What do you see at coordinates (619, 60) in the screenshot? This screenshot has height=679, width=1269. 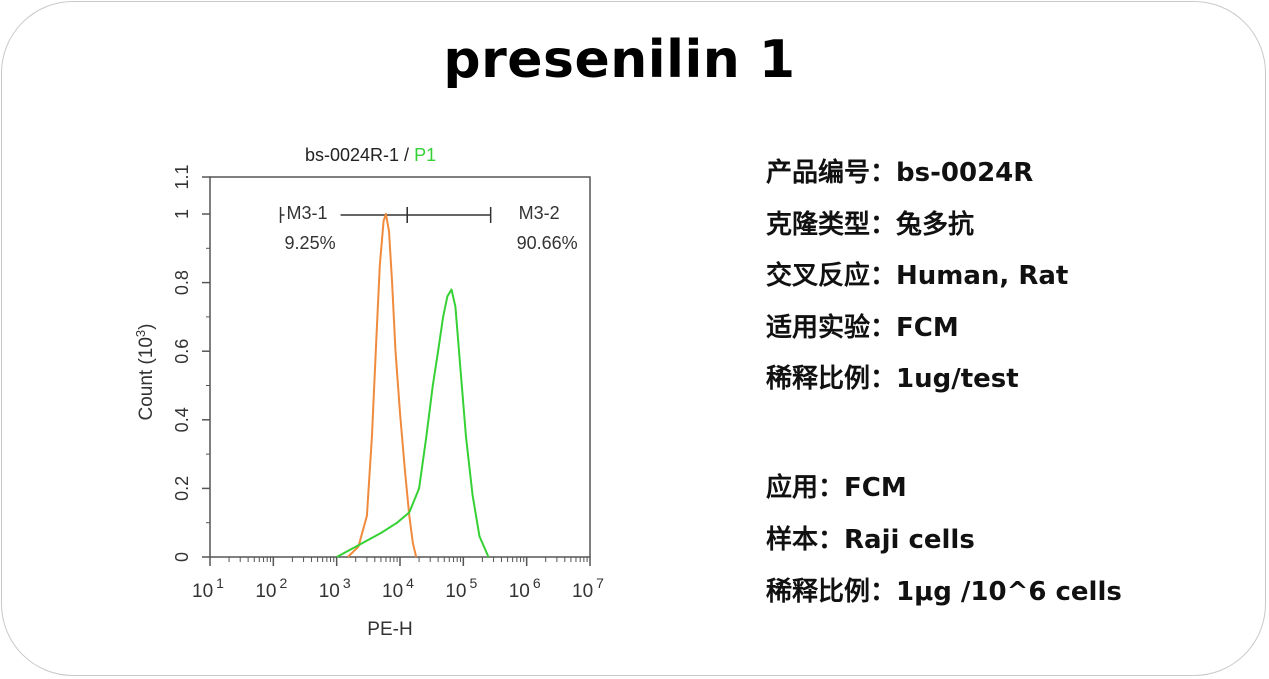 I see `page-title: presenilin 1` at bounding box center [619, 60].